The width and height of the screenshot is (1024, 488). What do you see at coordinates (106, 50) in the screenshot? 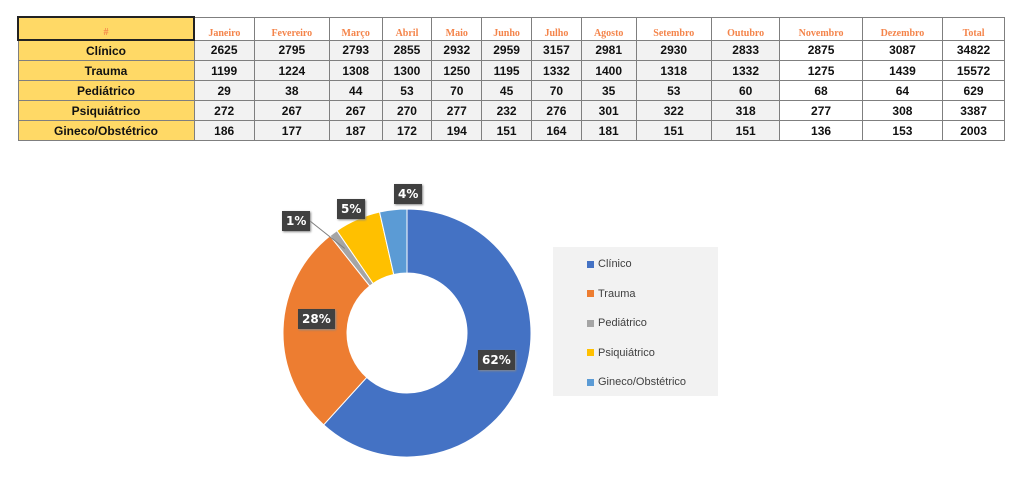
I see `row-label: Clínico` at bounding box center [106, 50].